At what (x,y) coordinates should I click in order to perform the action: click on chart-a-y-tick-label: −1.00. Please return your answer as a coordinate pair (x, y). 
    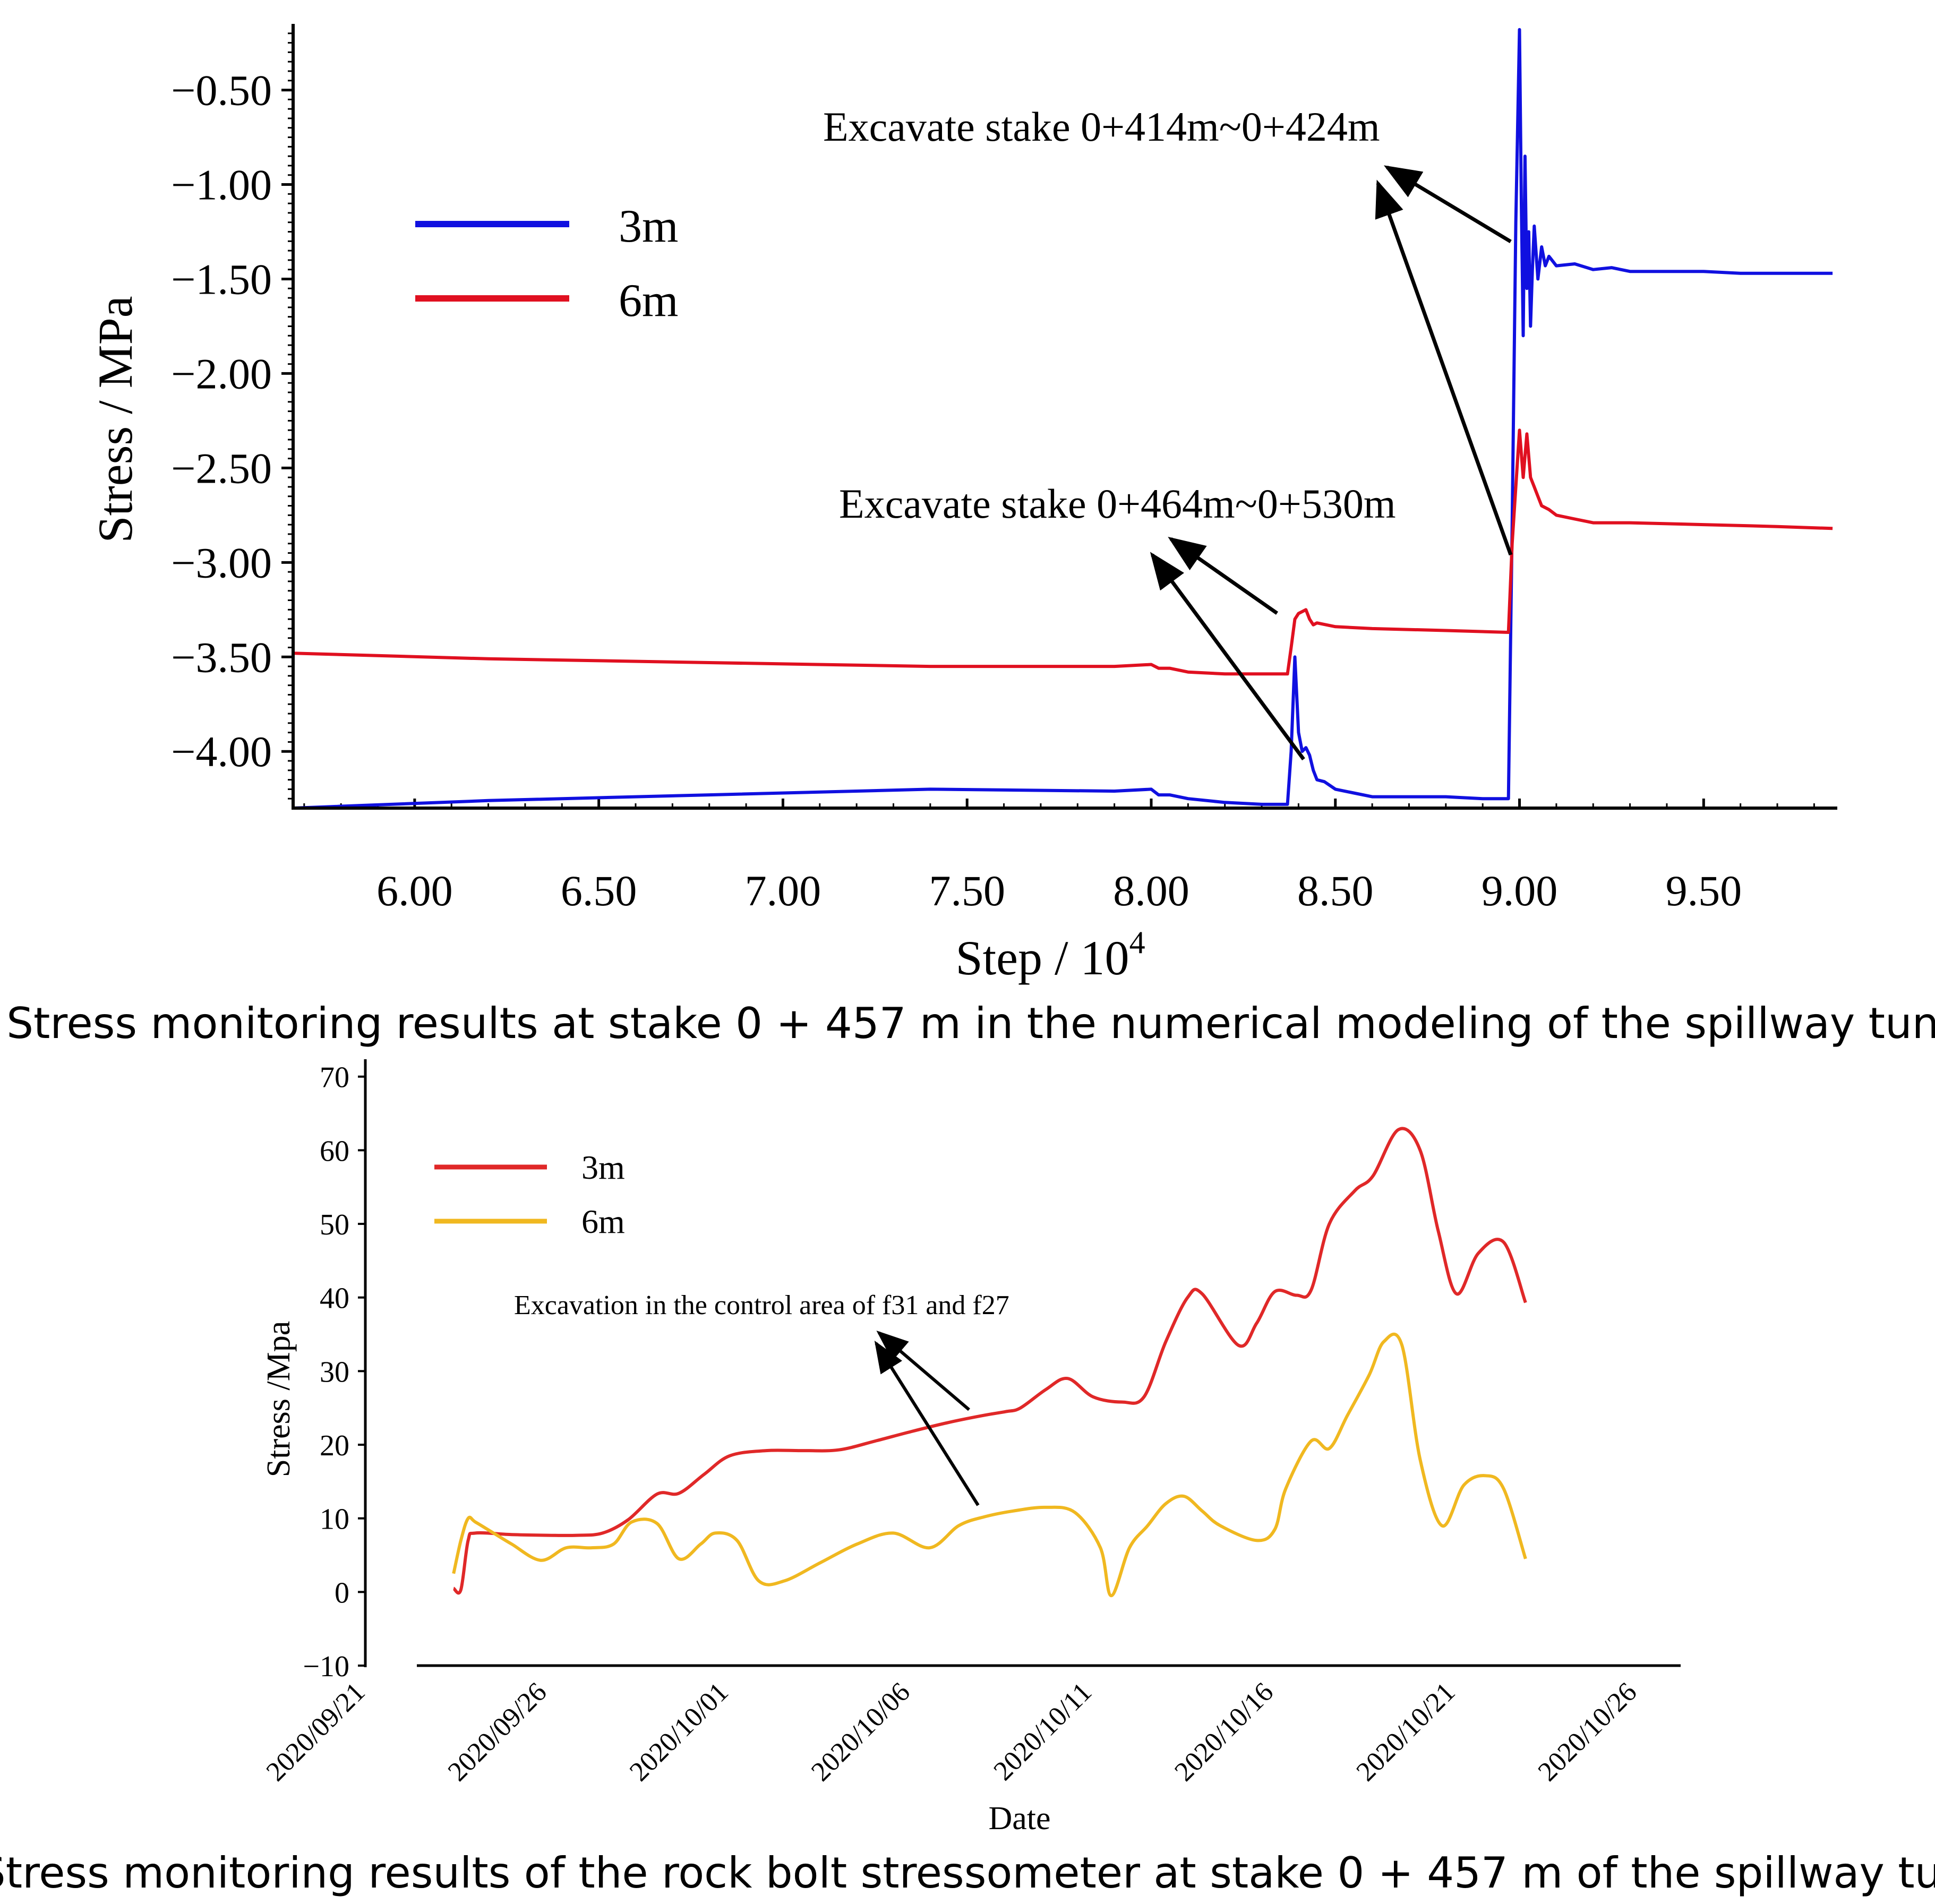
    Looking at the image, I should click on (221, 185).